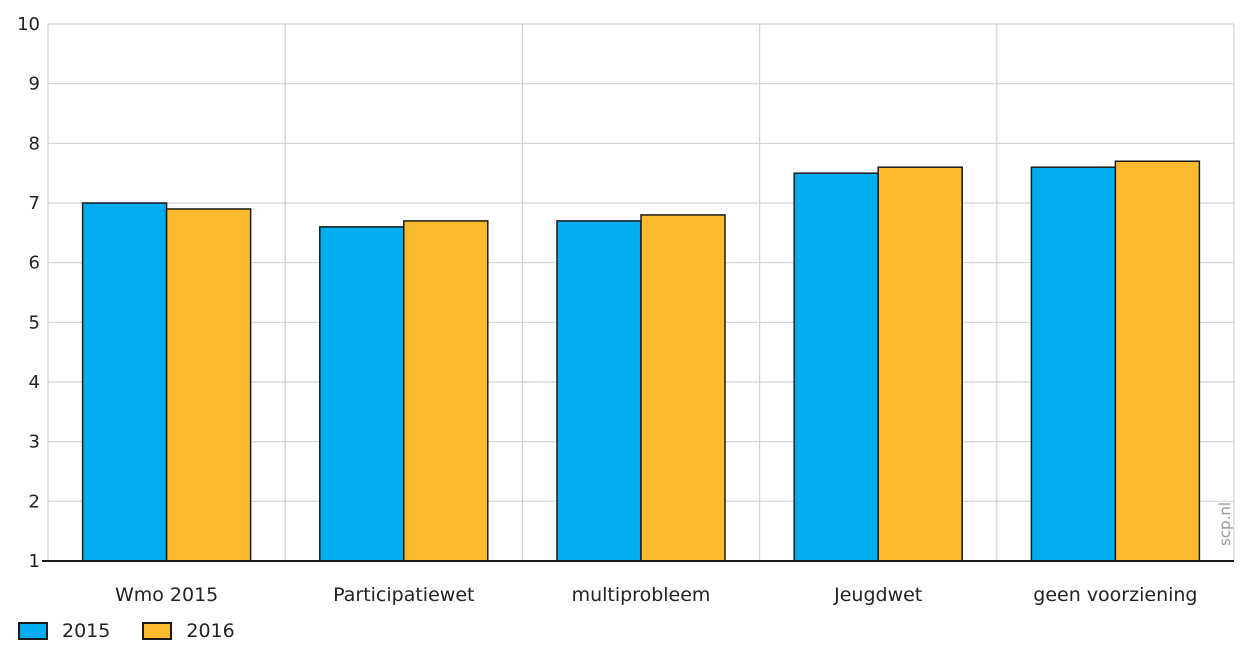  Describe the element at coordinates (34, 442) in the screenshot. I see `y-tick-label-3: 3` at that location.